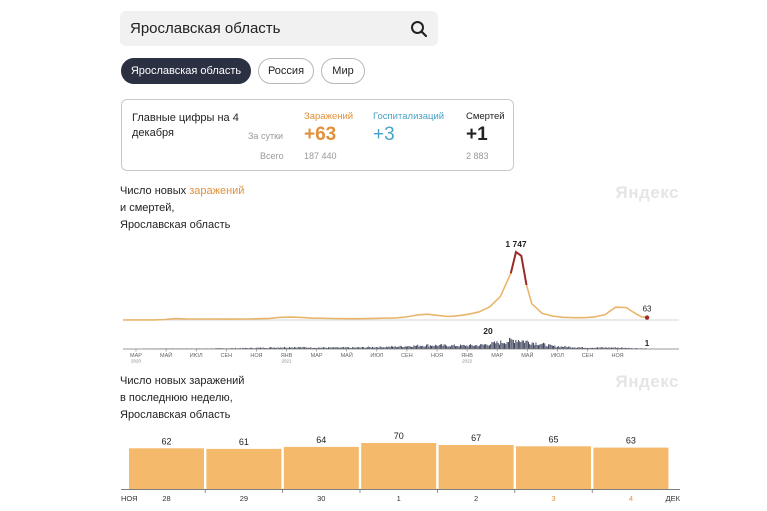  What do you see at coordinates (266, 136) in the screenshot?
I see `row-label-daily: За сутки` at bounding box center [266, 136].